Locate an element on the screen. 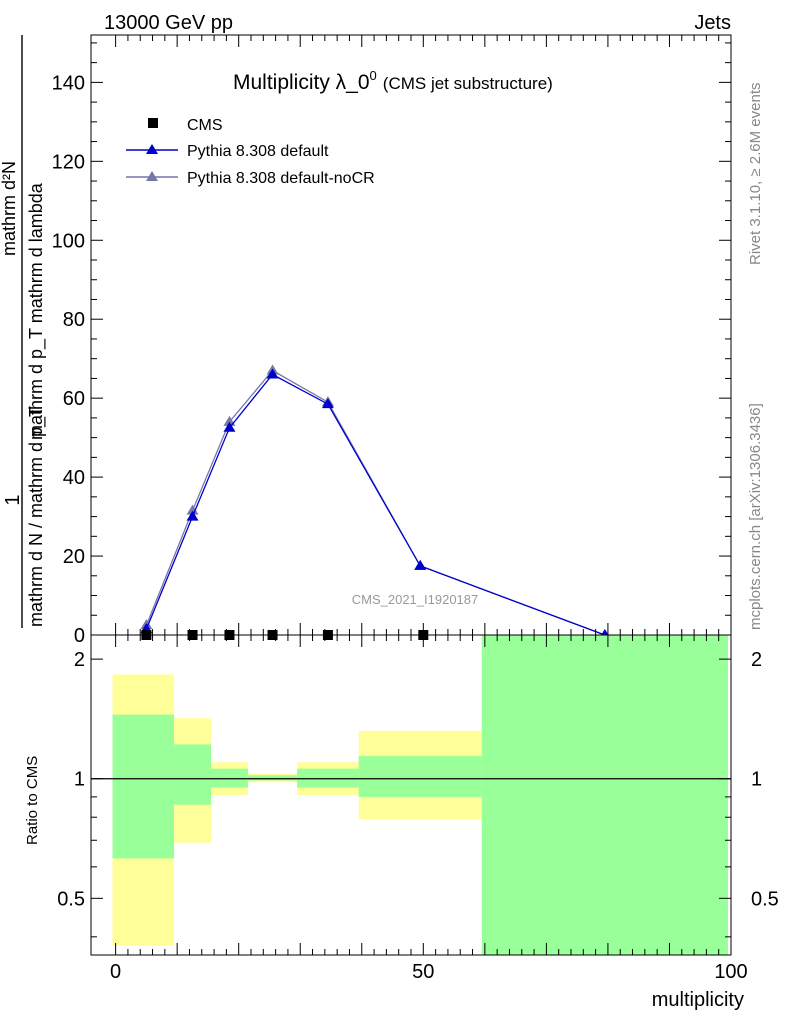 This screenshot has height=1024, width=786. chart-title-suffix: (CMS jet substructure) is located at coordinates (468, 83).